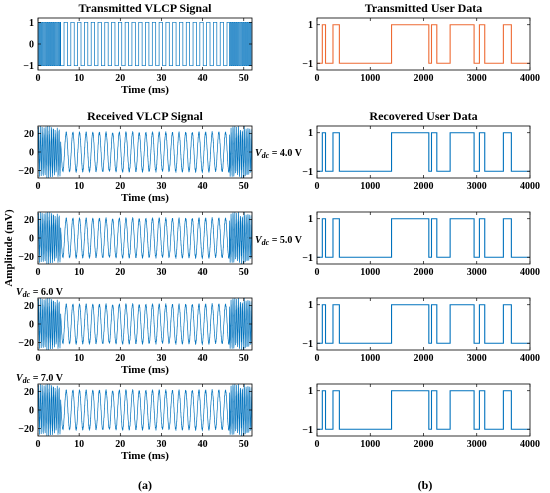 This screenshot has height=493, width=550. I want to click on chart-title: Recovered User Data, so click(423, 116).